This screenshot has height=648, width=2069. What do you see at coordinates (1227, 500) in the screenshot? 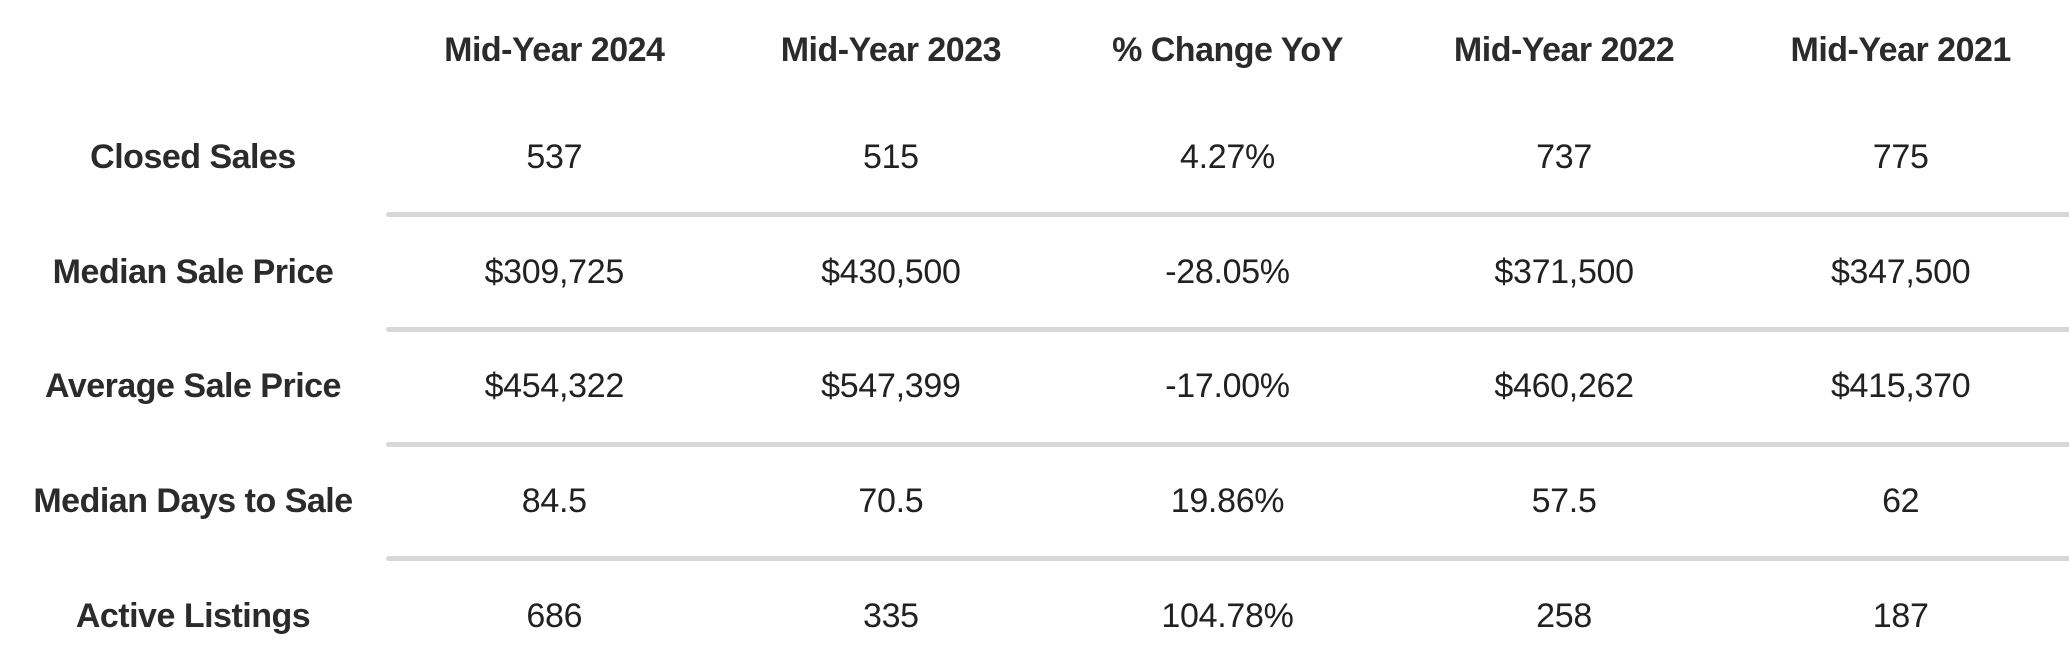
I see `cell-median-days-yoy: 19.86%` at bounding box center [1227, 500].